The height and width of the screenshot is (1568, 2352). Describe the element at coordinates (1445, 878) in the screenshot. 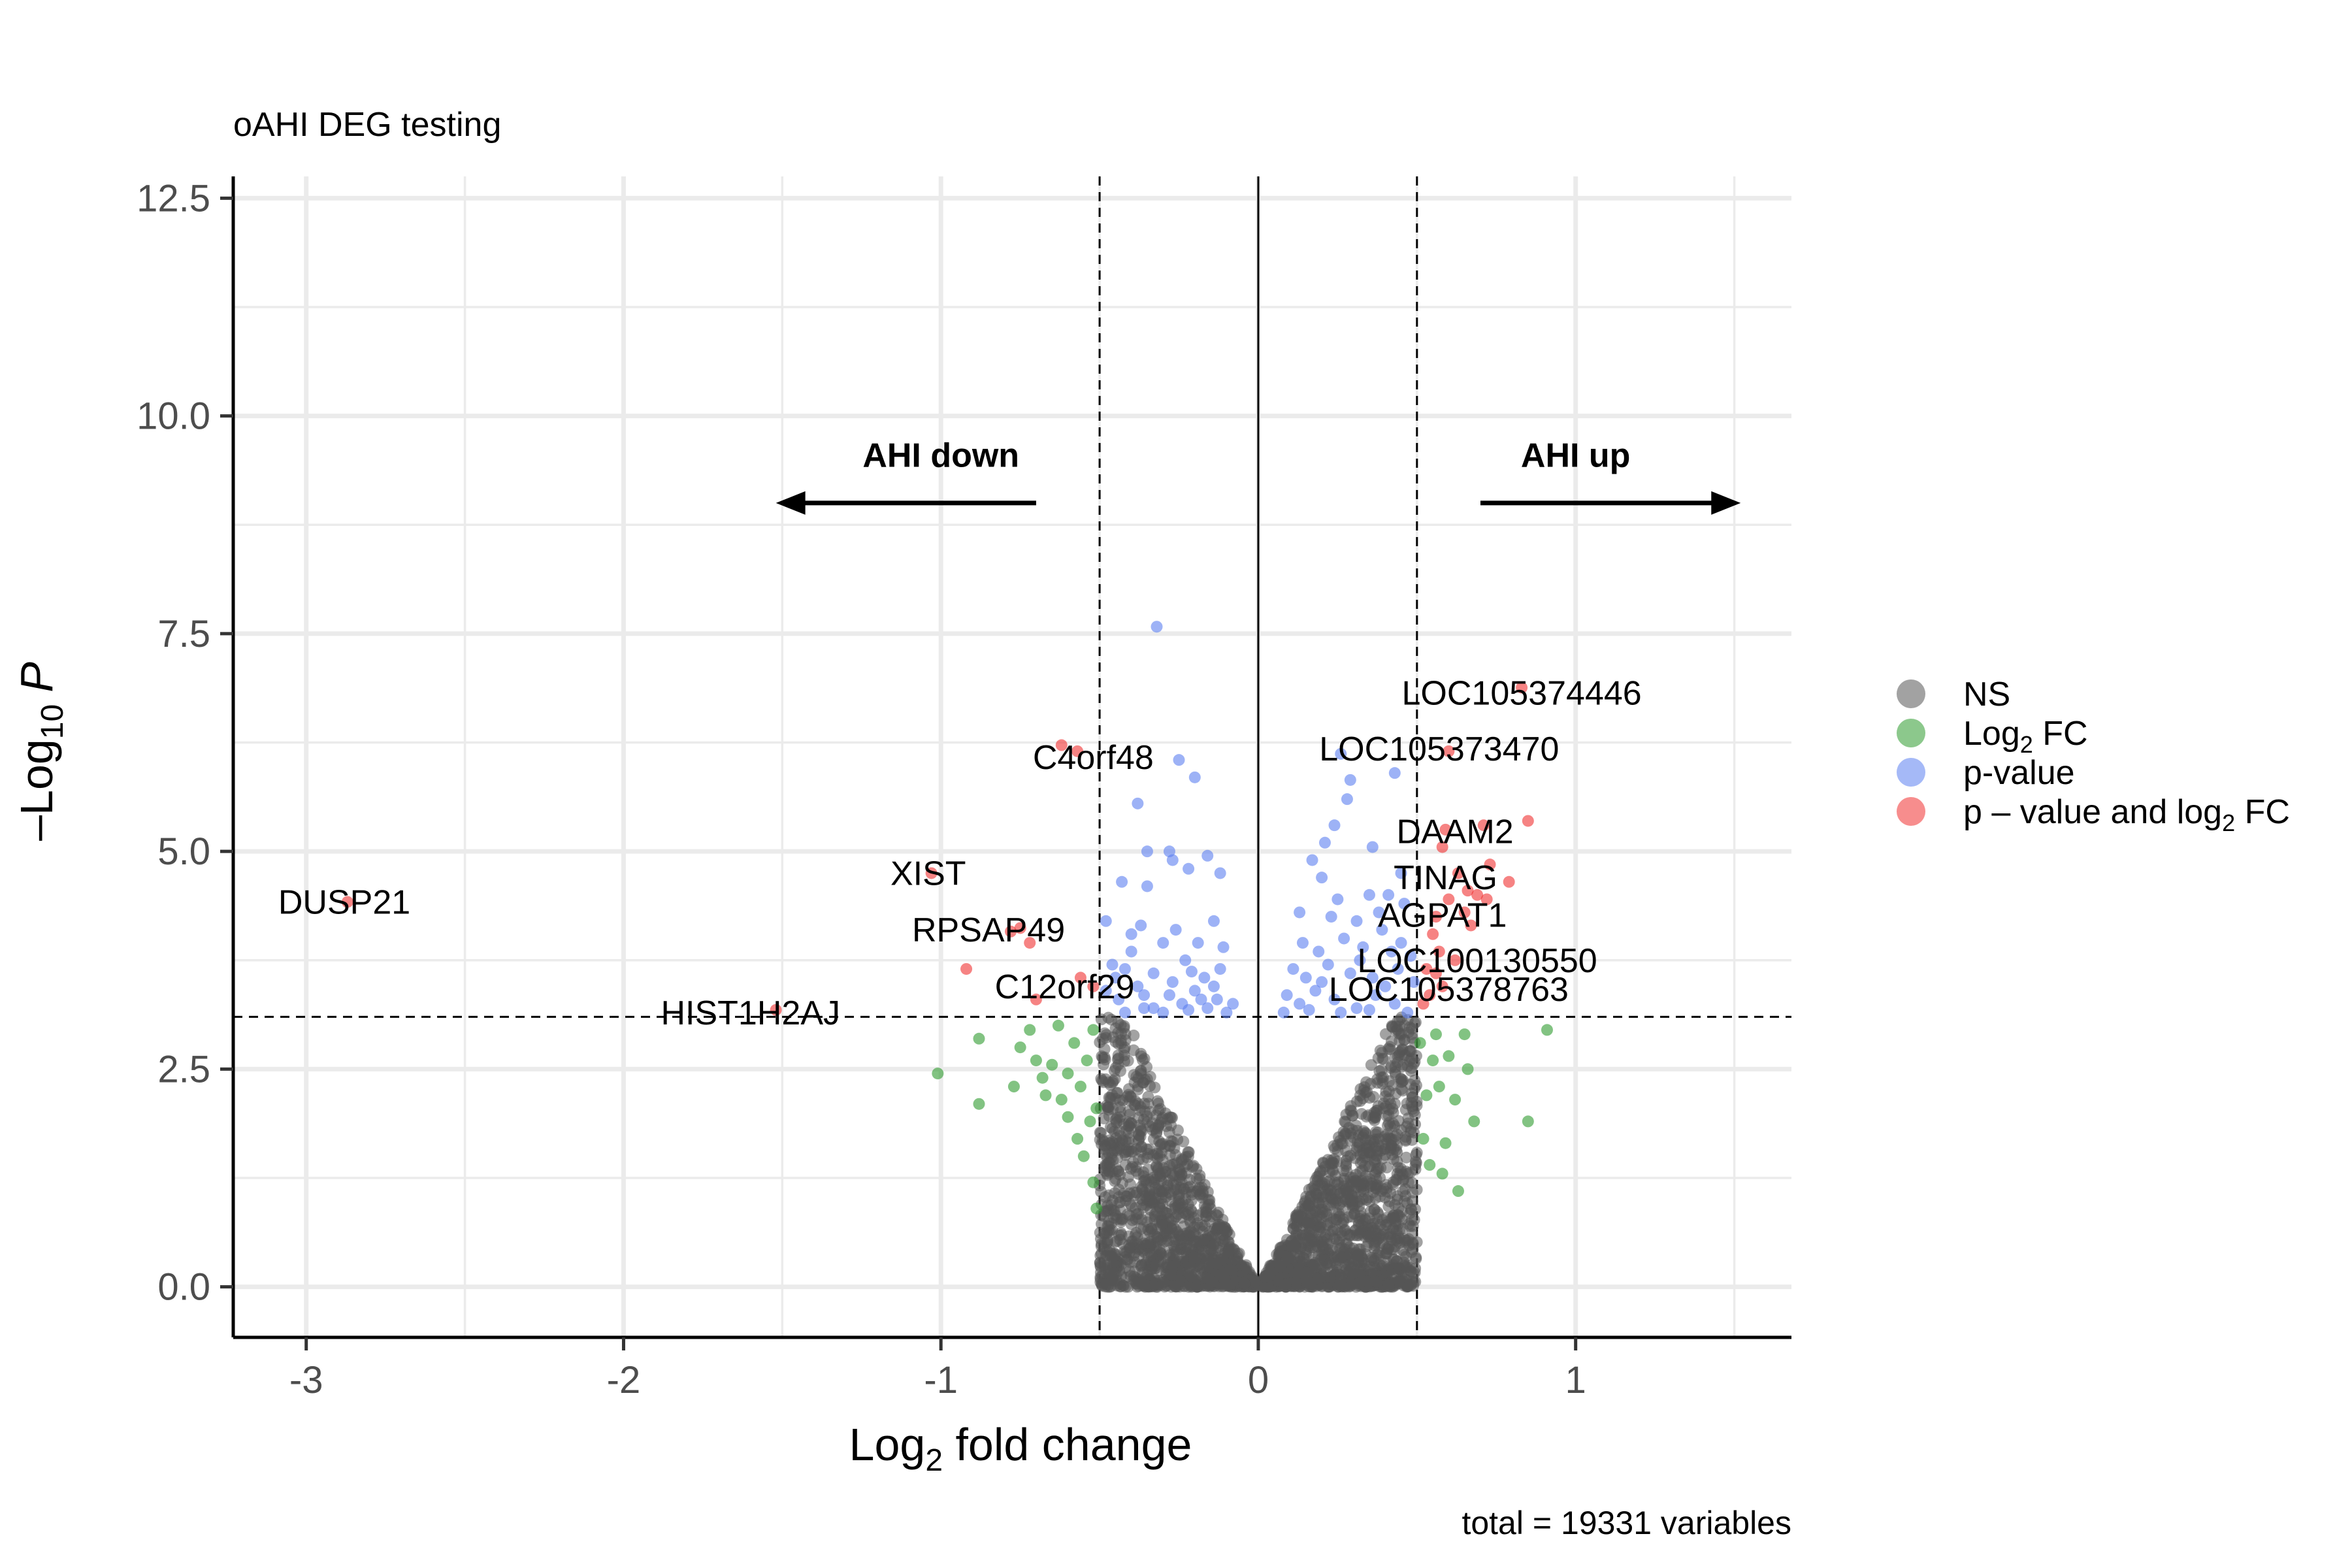

I see `gene-label: TINAG` at that location.